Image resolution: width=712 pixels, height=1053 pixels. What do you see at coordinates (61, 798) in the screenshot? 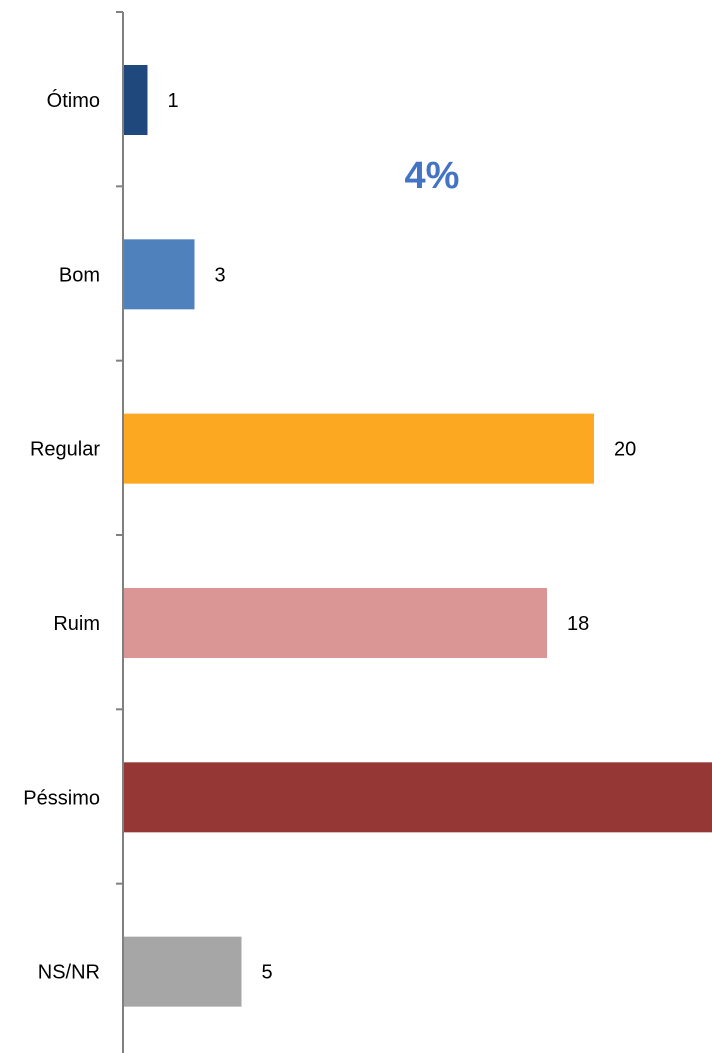
I see `category-label: Péssimo` at bounding box center [61, 798].